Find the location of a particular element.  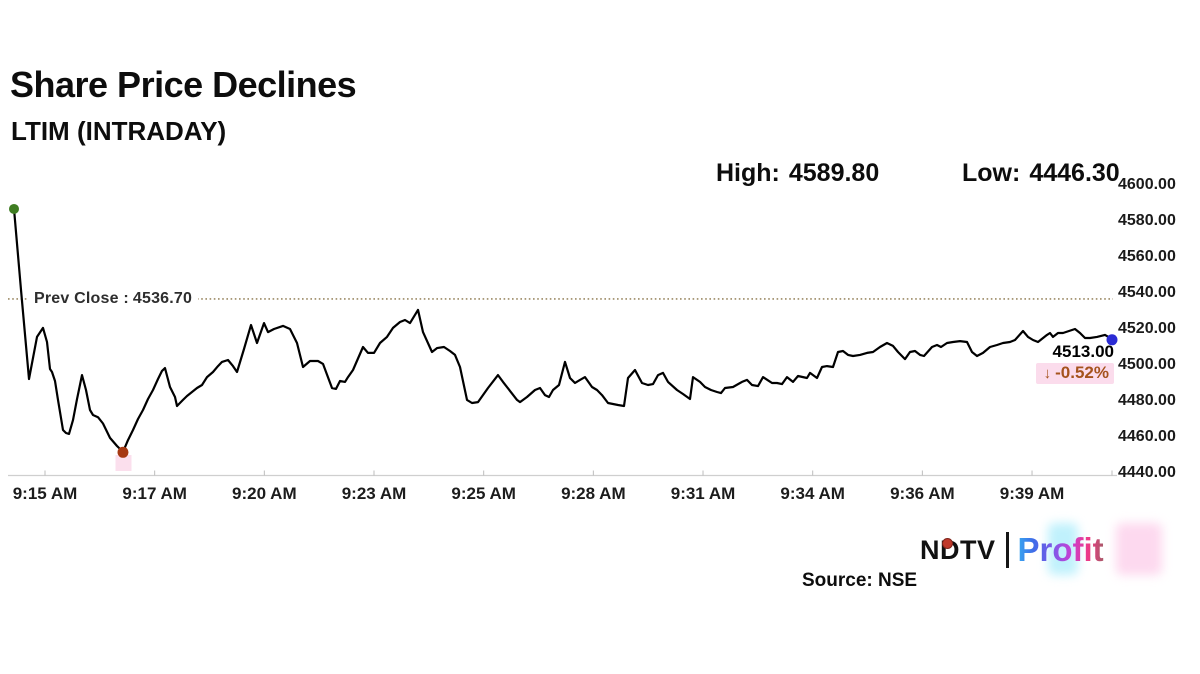

x-axis-label: 9:28 AM is located at coordinates (593, 493).